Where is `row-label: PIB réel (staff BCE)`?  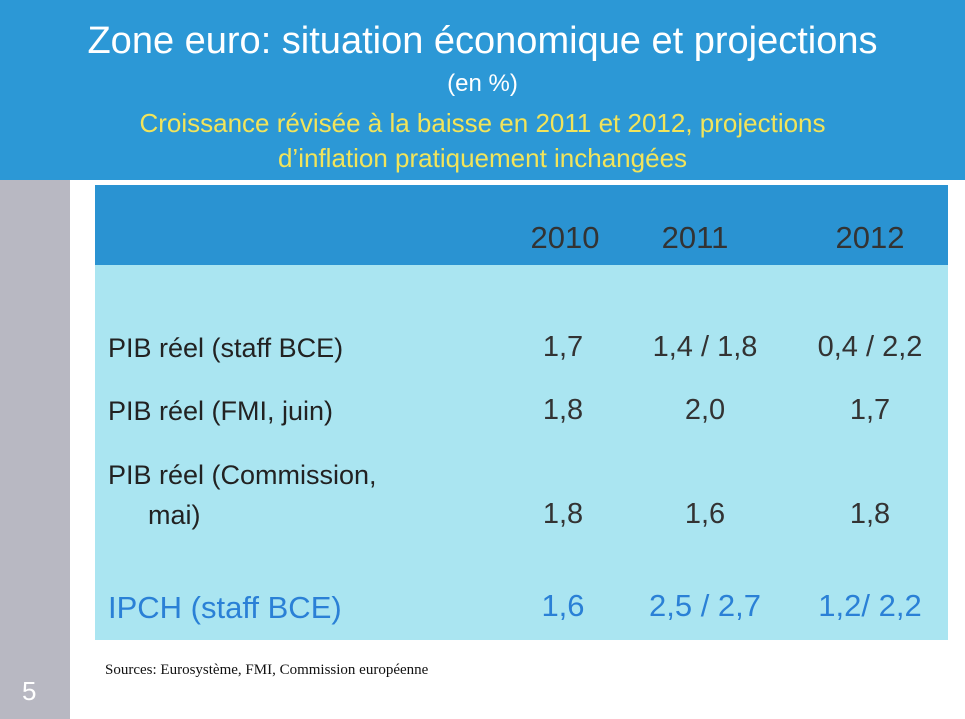
row-label: PIB réel (staff BCE) is located at coordinates (226, 348).